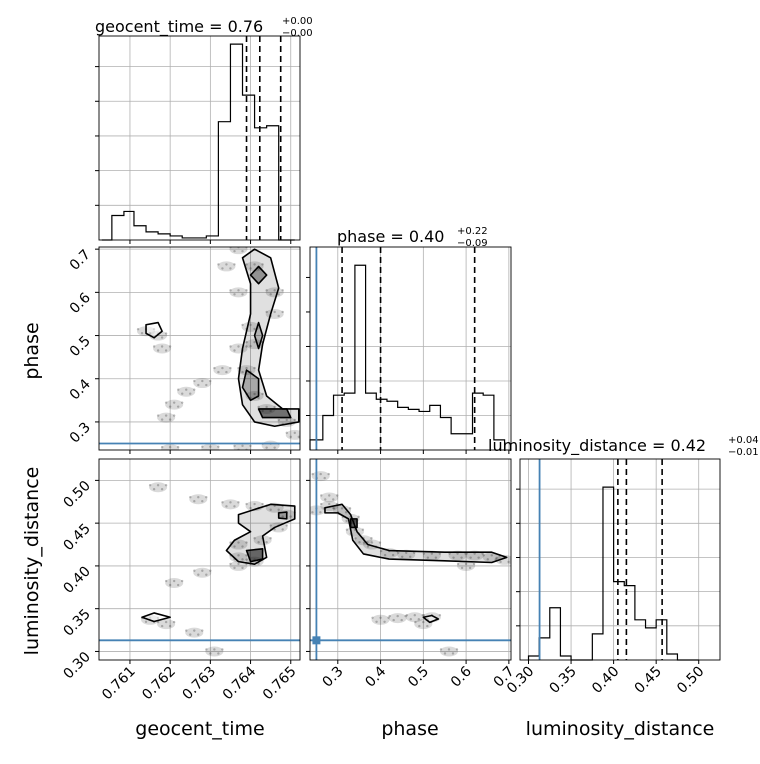 This screenshot has height=764, width=760. I want to click on title-phase: phase = 0.40 +0.22 −0.09, so click(412, 237).